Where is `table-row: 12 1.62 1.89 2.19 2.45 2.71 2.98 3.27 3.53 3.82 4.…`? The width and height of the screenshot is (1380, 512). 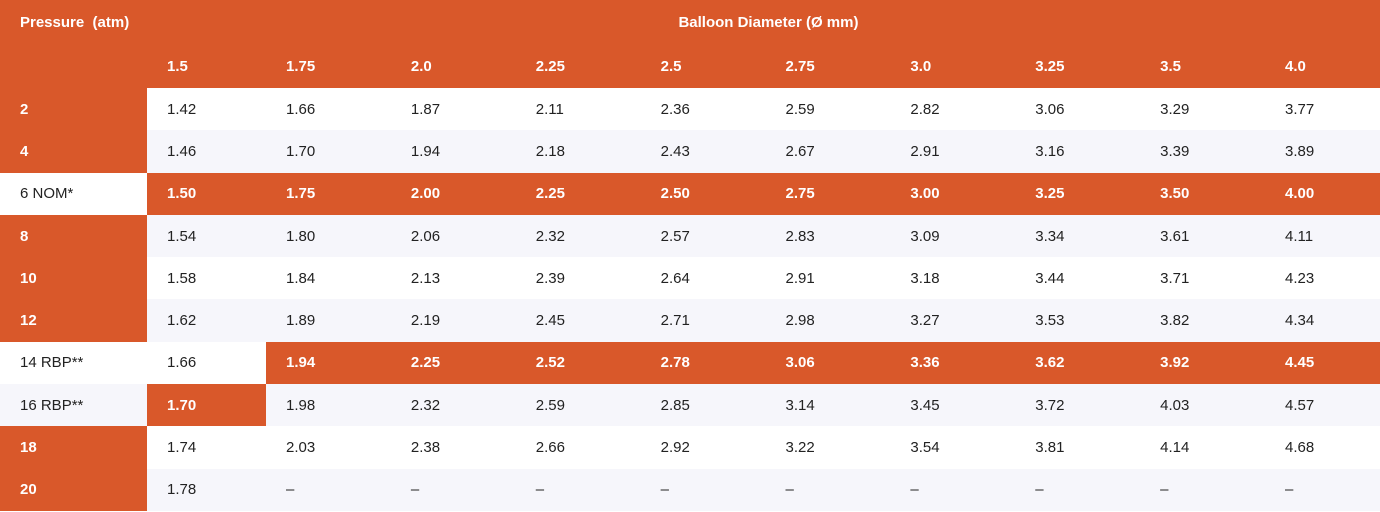
table-row: 12 1.62 1.89 2.19 2.45 2.71 2.98 3.27 3.53 3.82 4.… is located at coordinates (690, 320).